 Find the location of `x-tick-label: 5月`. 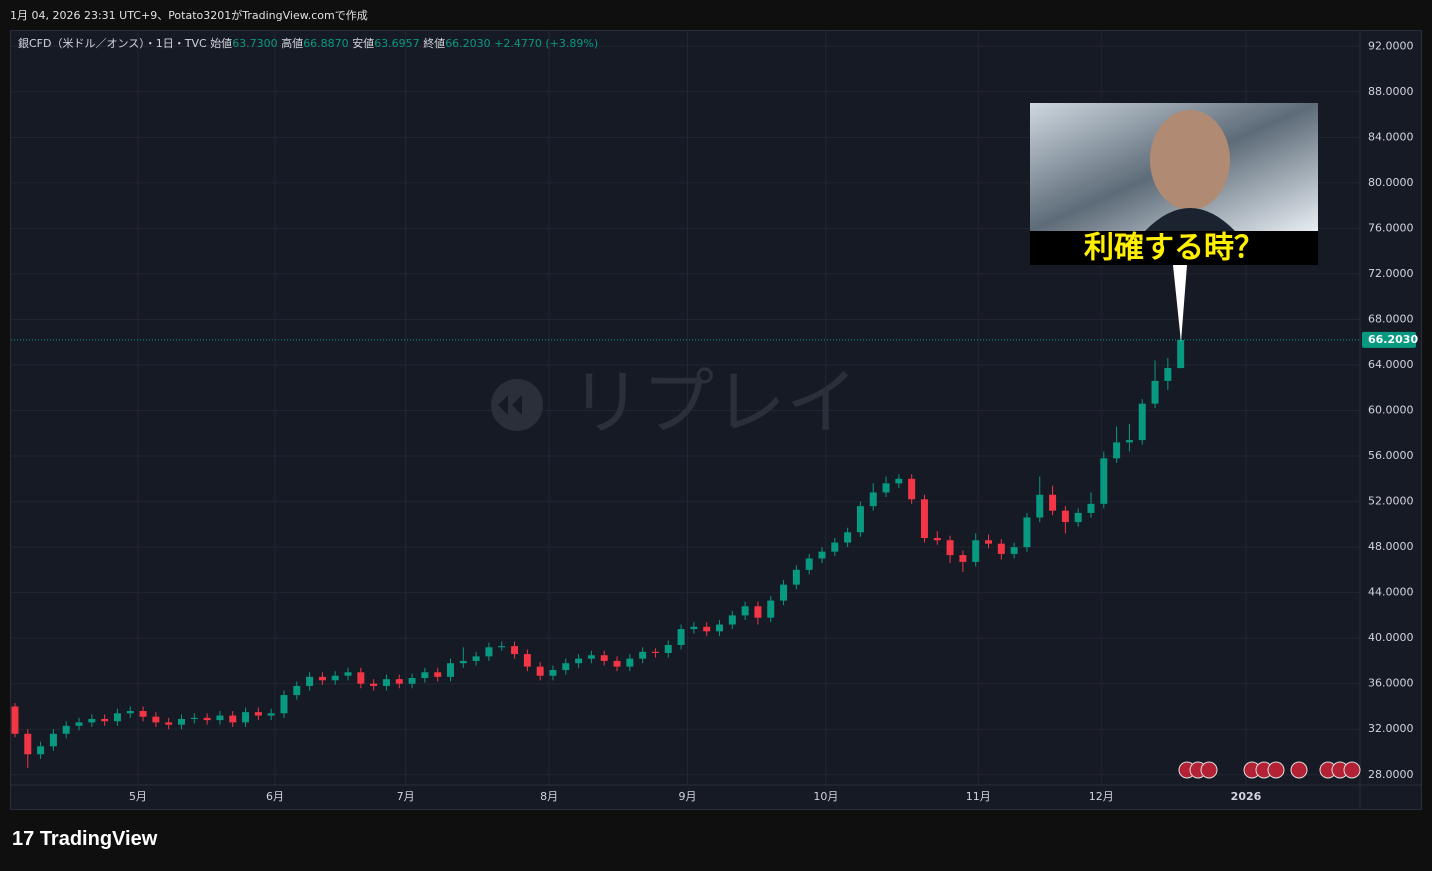

x-tick-label: 5月 is located at coordinates (138, 796).